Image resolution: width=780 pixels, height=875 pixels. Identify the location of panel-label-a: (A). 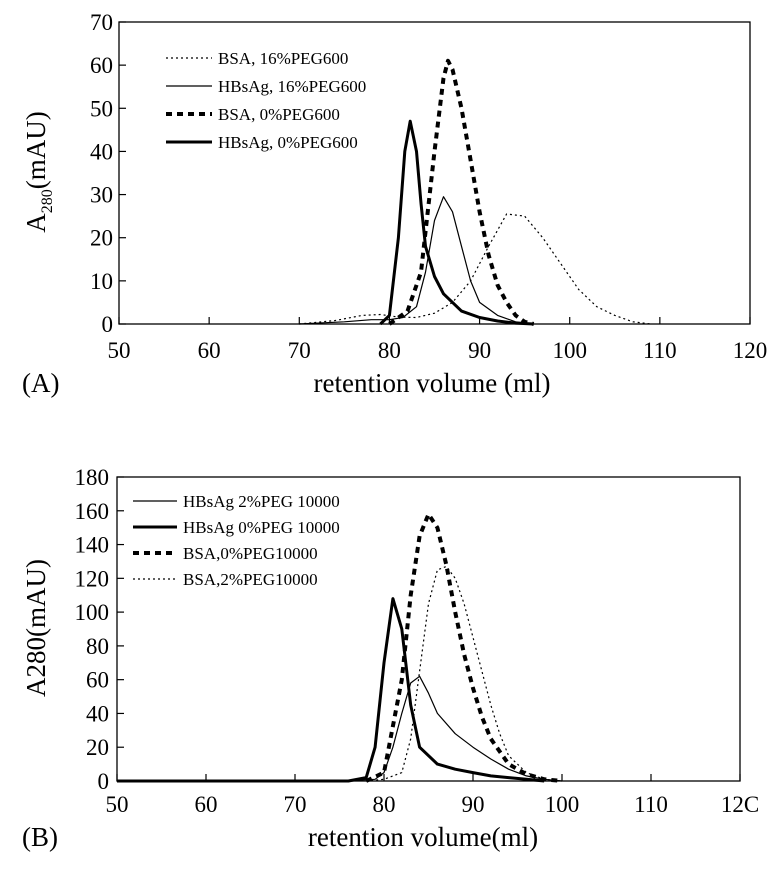
(40, 383).